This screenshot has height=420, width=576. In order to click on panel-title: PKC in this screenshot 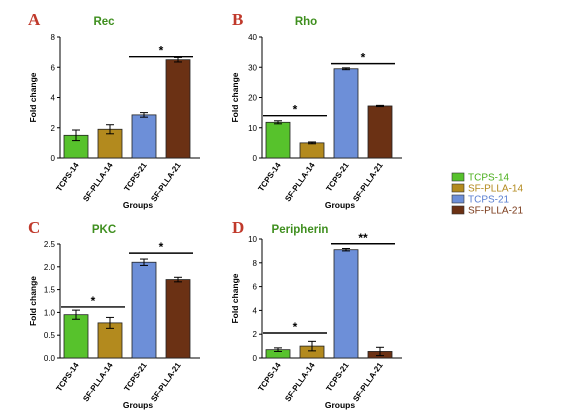, I will do `click(104, 230)`.